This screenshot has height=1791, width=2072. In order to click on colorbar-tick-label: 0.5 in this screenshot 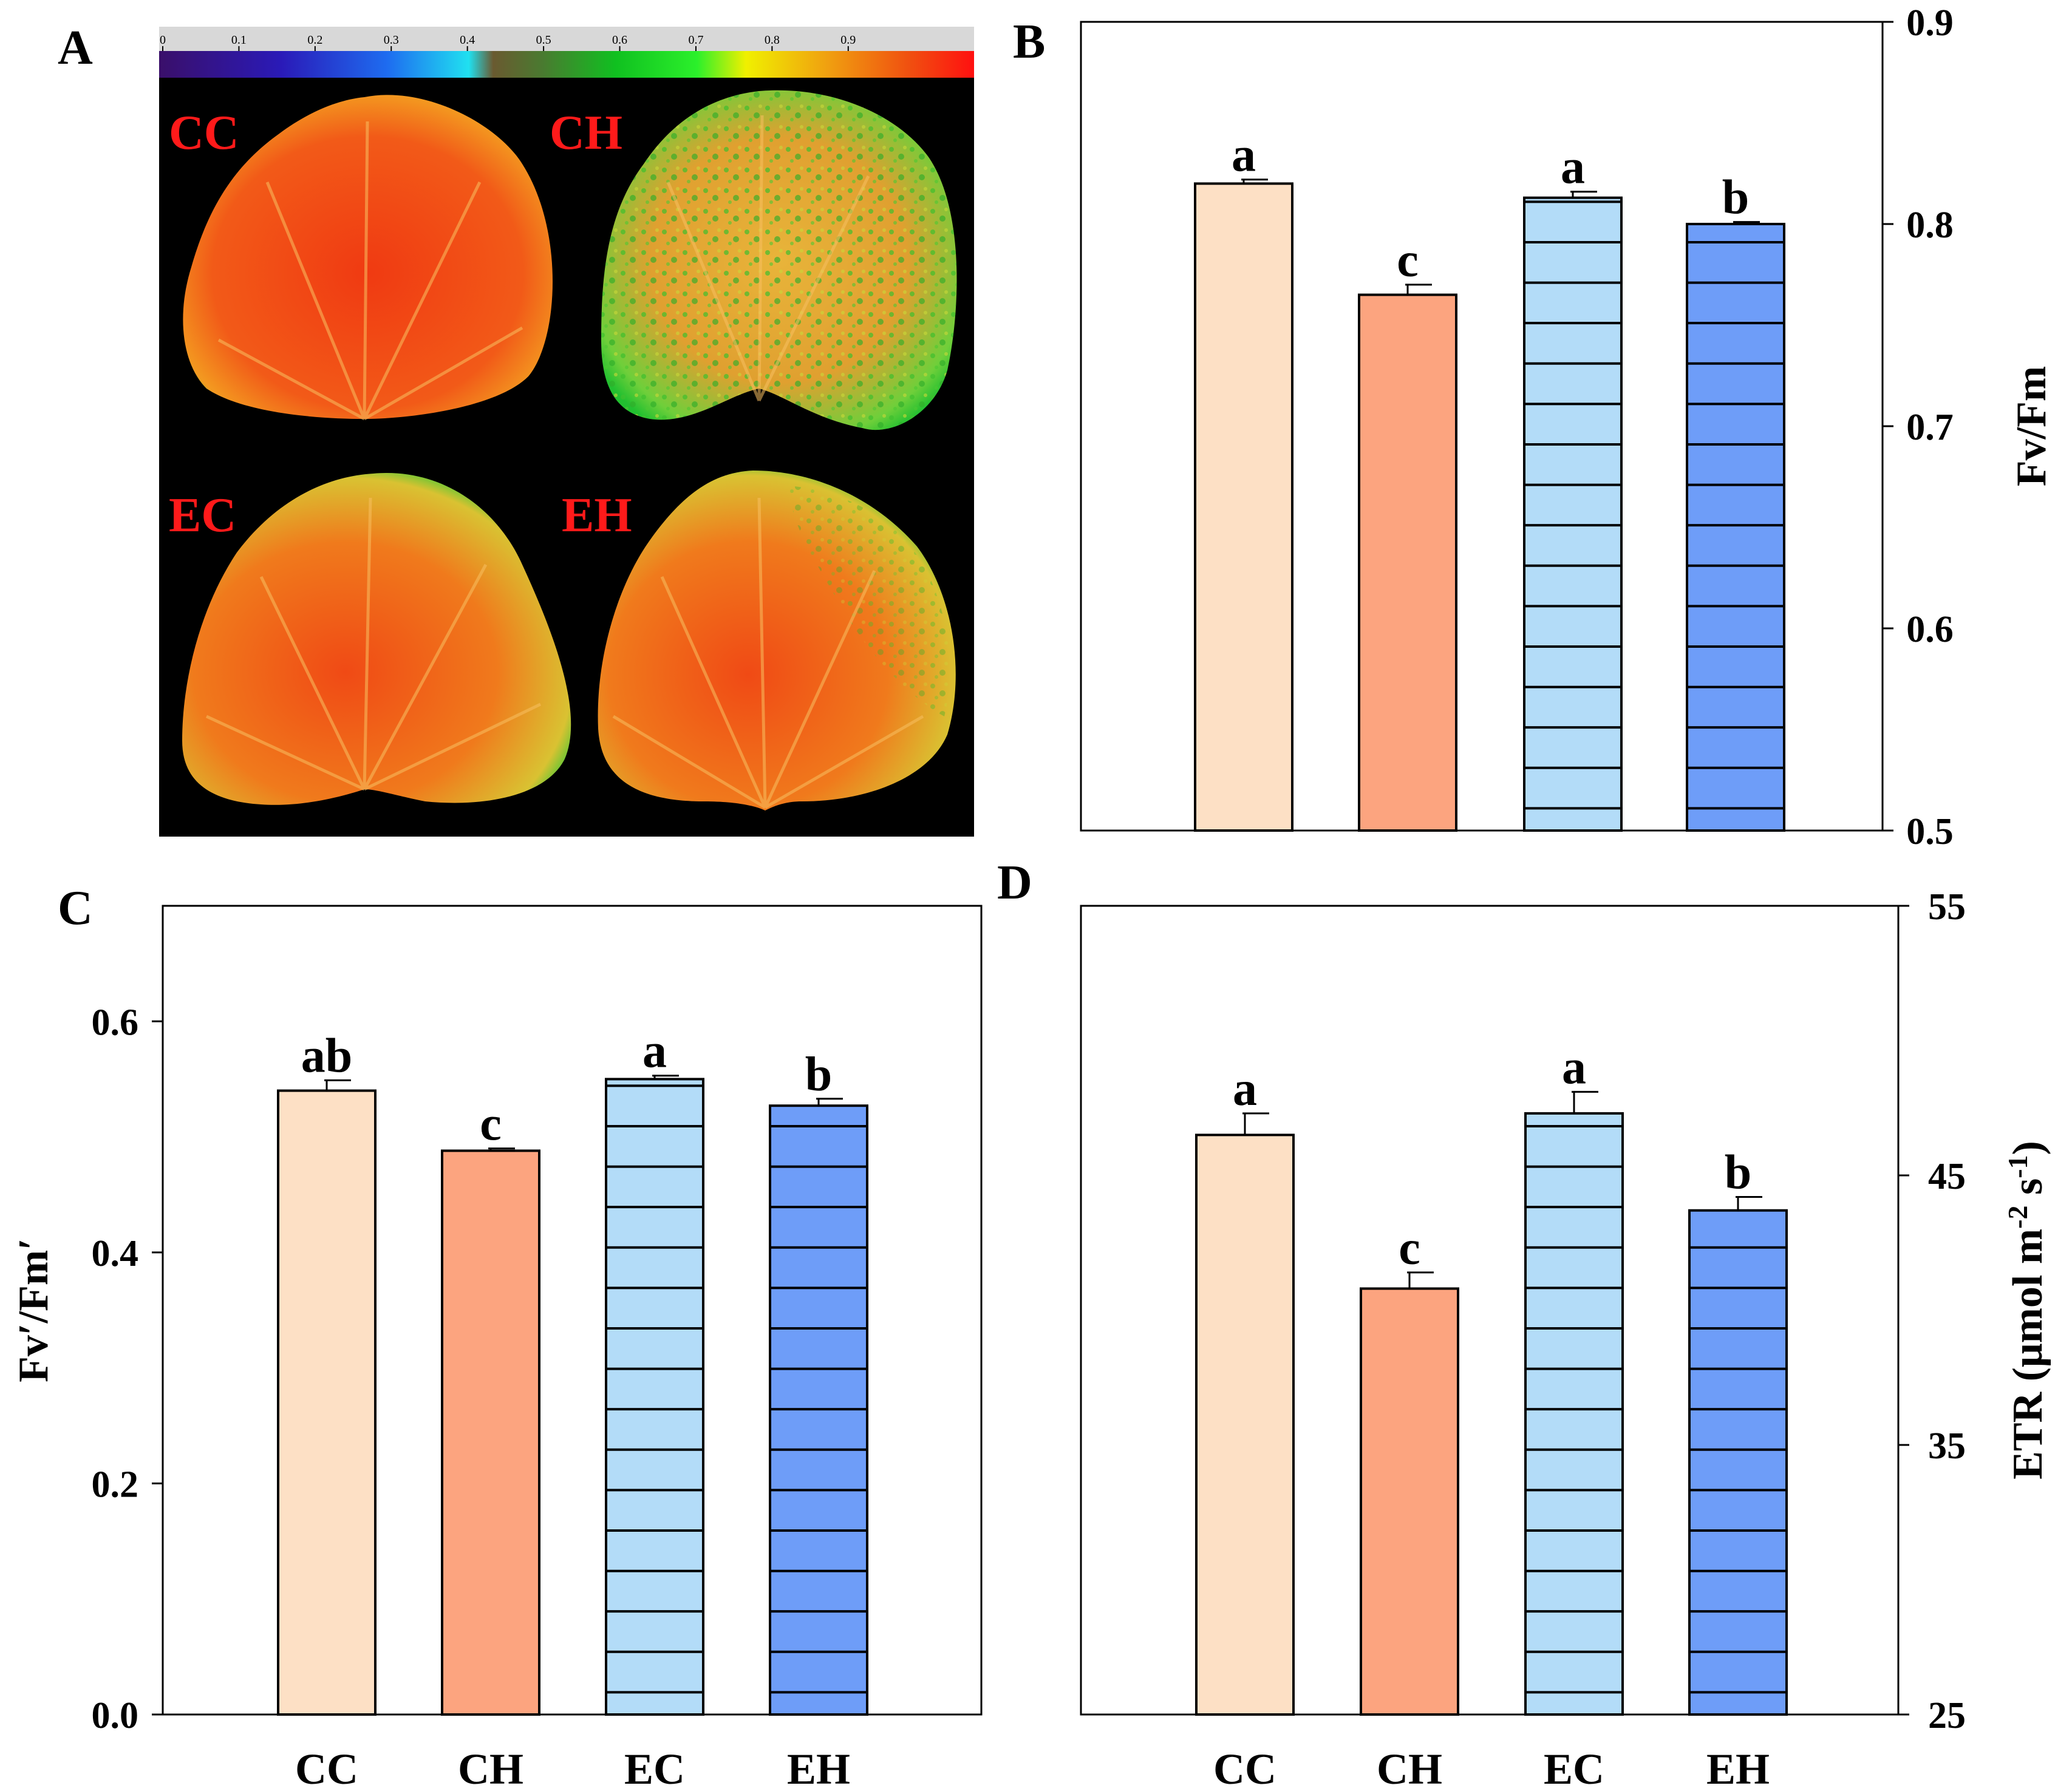, I will do `click(543, 40)`.